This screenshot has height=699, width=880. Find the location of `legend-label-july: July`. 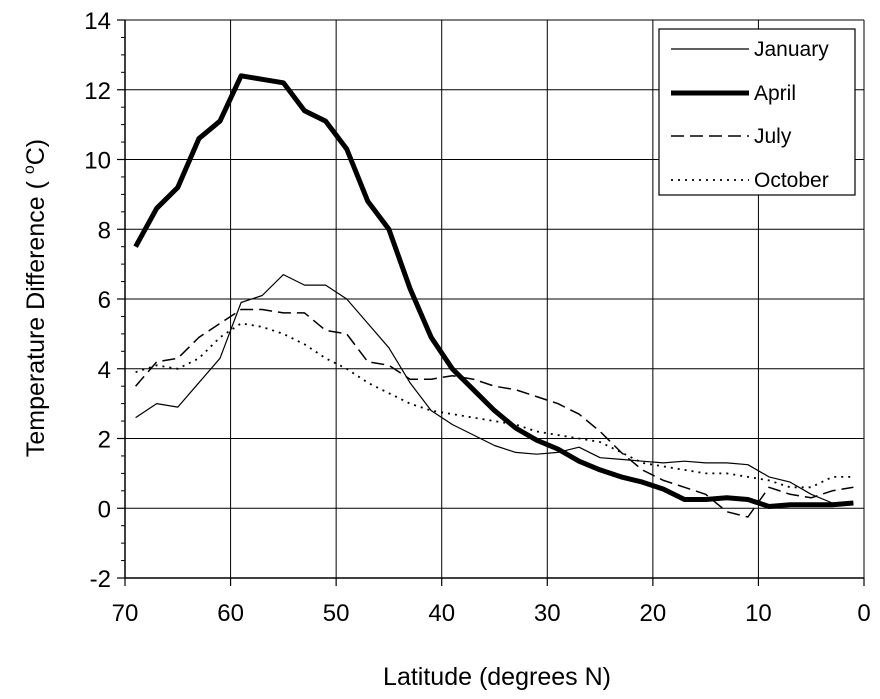

legend-label-july: July is located at coordinates (773, 136).